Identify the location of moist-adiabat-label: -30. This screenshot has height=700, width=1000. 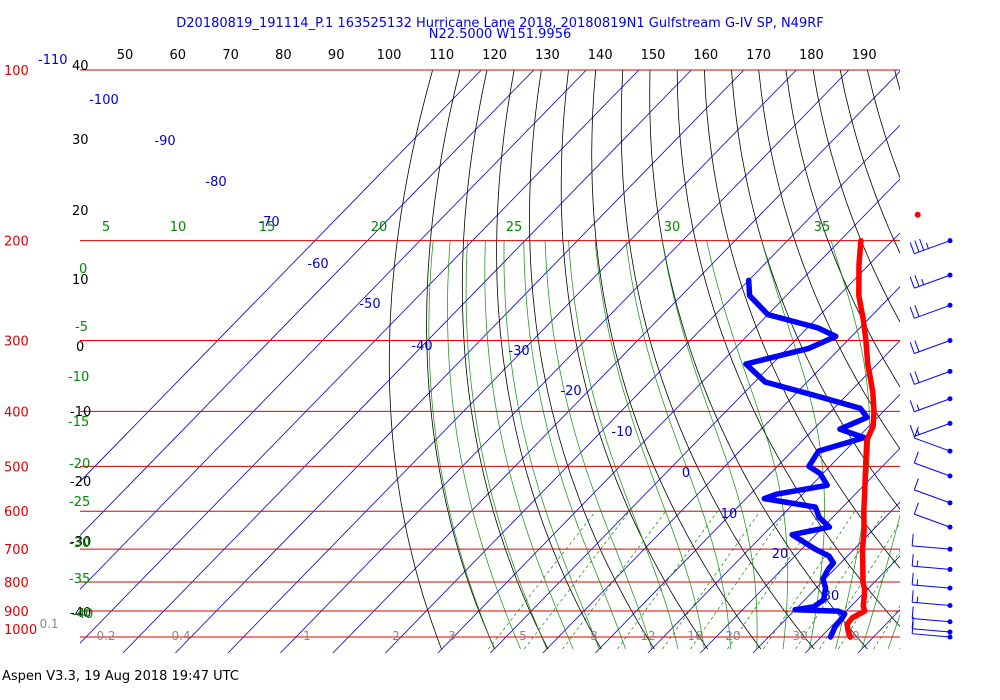
(79, 543).